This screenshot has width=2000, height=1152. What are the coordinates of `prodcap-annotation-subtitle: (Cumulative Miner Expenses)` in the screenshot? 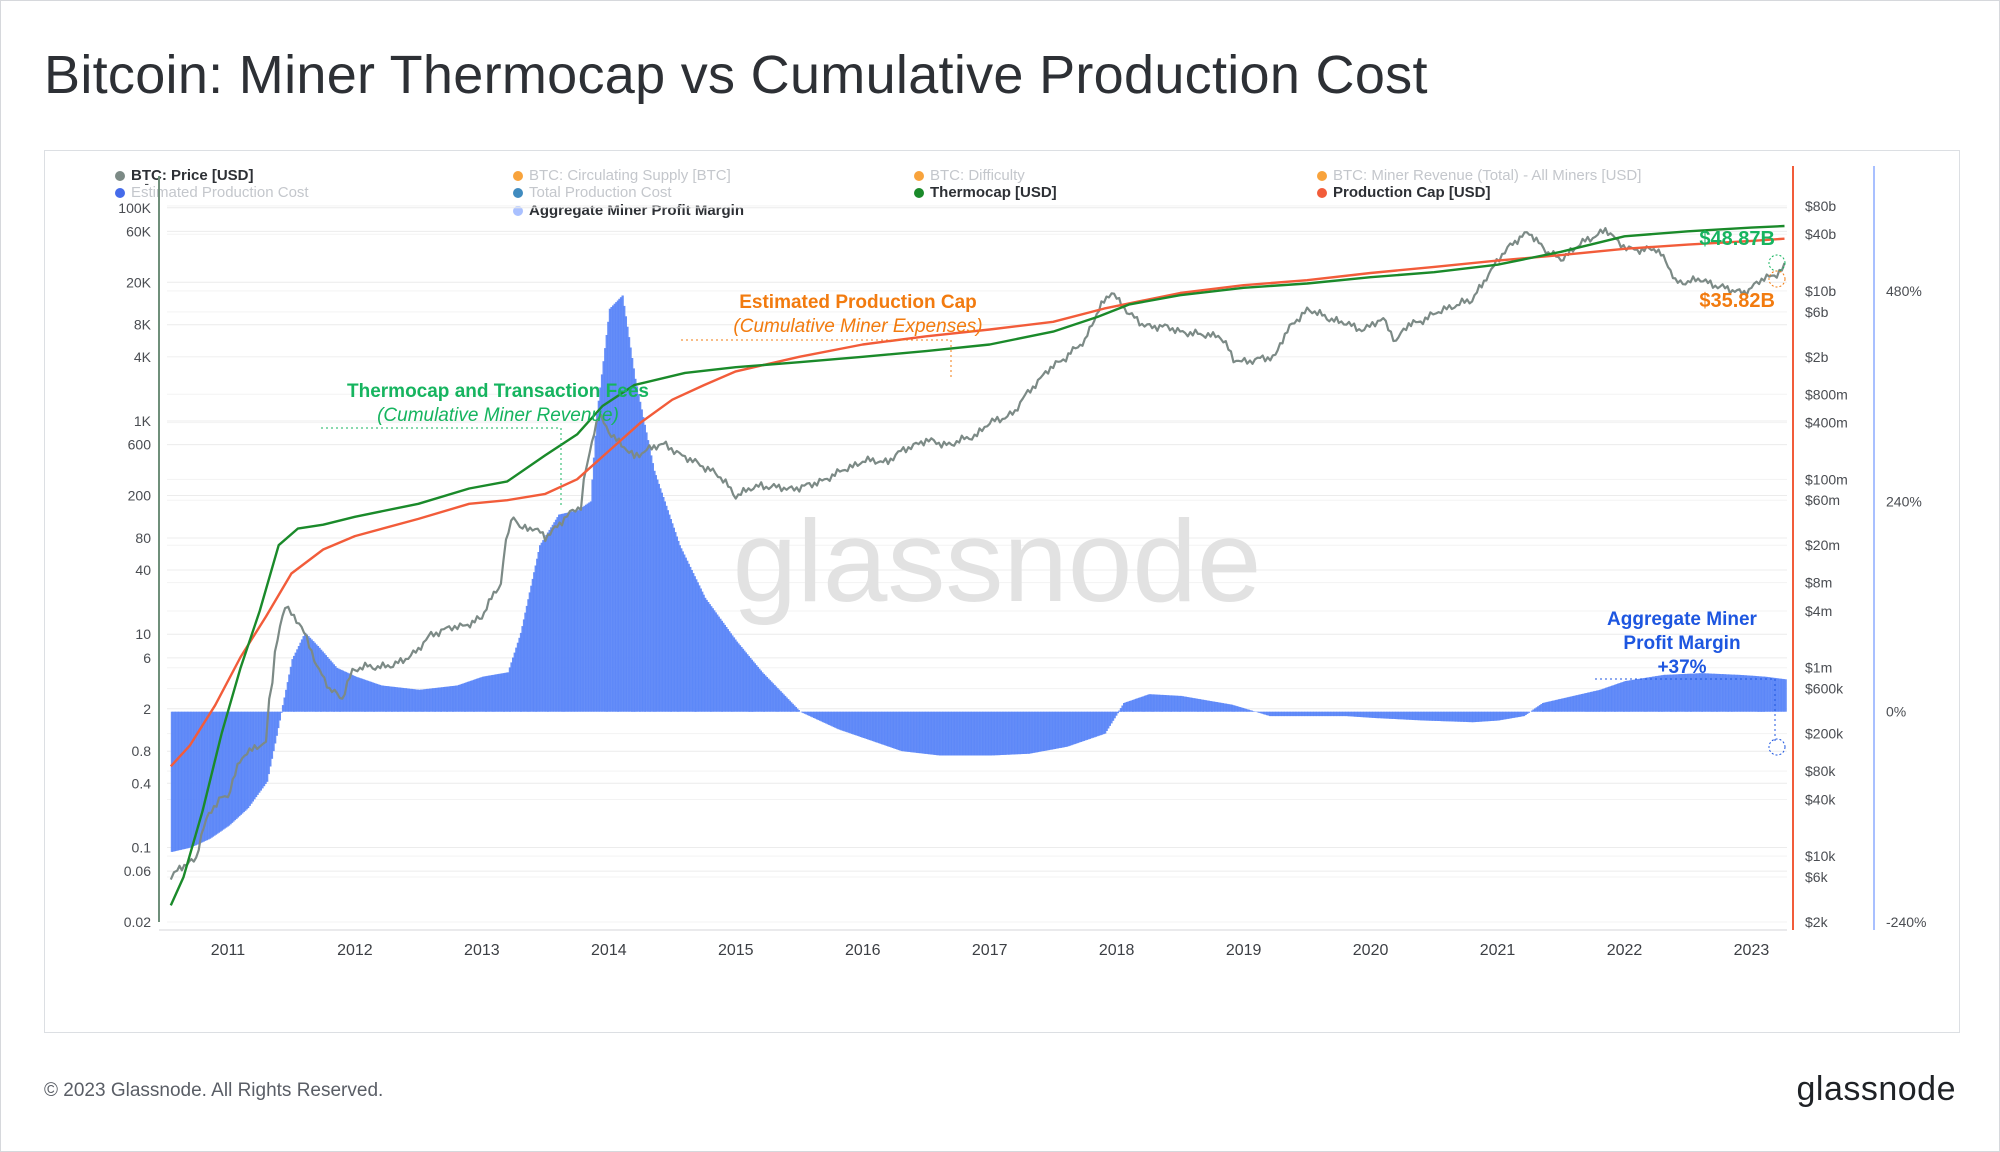 It's located at (857, 326).